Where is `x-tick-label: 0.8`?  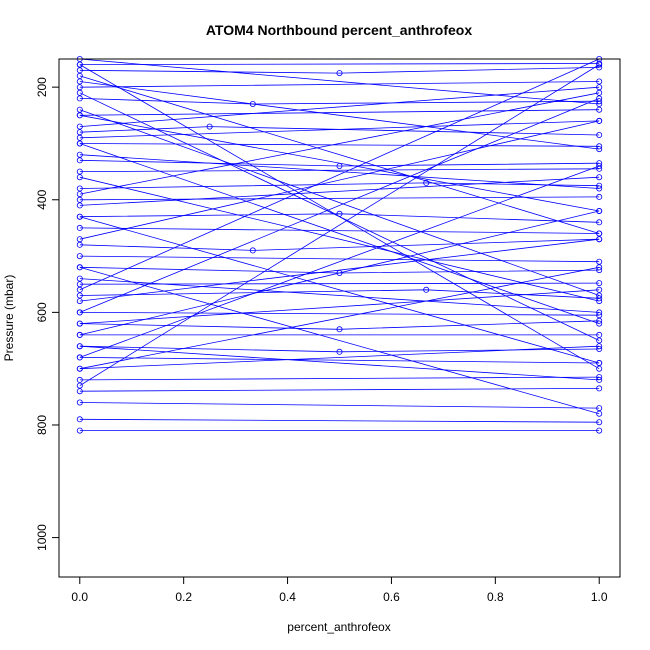 x-tick-label: 0.8 is located at coordinates (495, 597).